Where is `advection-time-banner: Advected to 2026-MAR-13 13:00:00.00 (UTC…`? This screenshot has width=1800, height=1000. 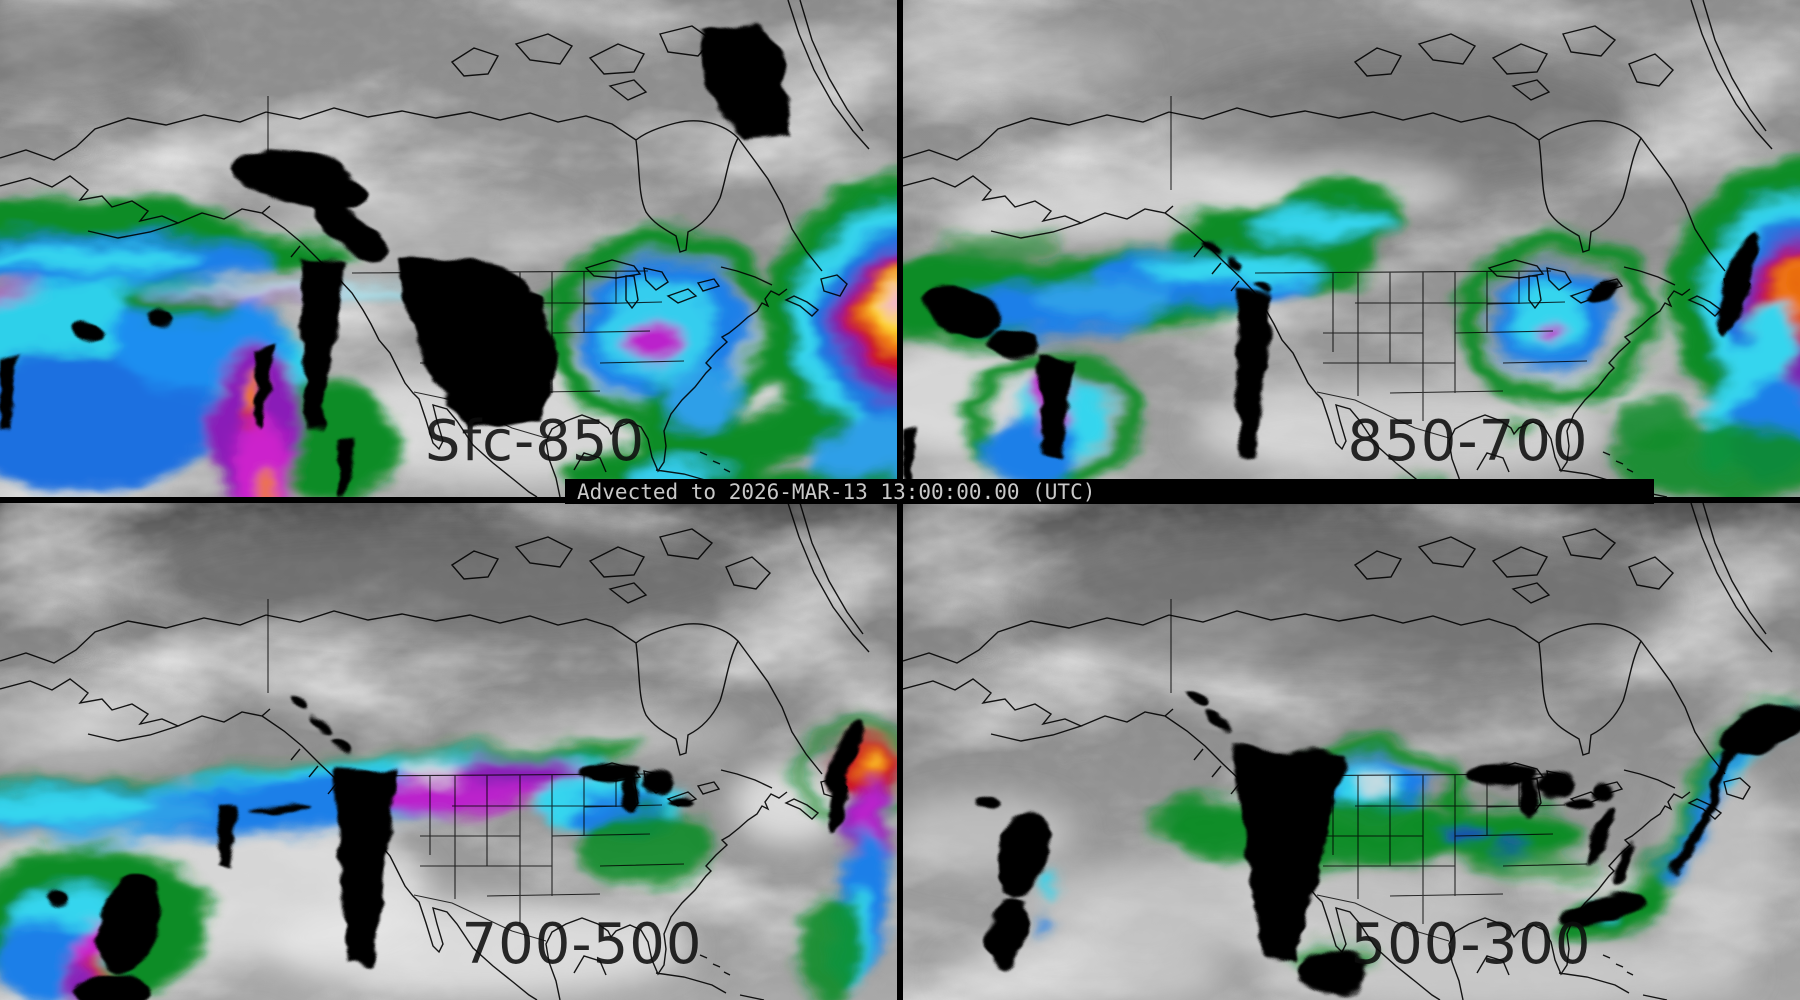 advection-time-banner: Advected to 2026-MAR-13 13:00:00.00 (UTC… is located at coordinates (1109, 491).